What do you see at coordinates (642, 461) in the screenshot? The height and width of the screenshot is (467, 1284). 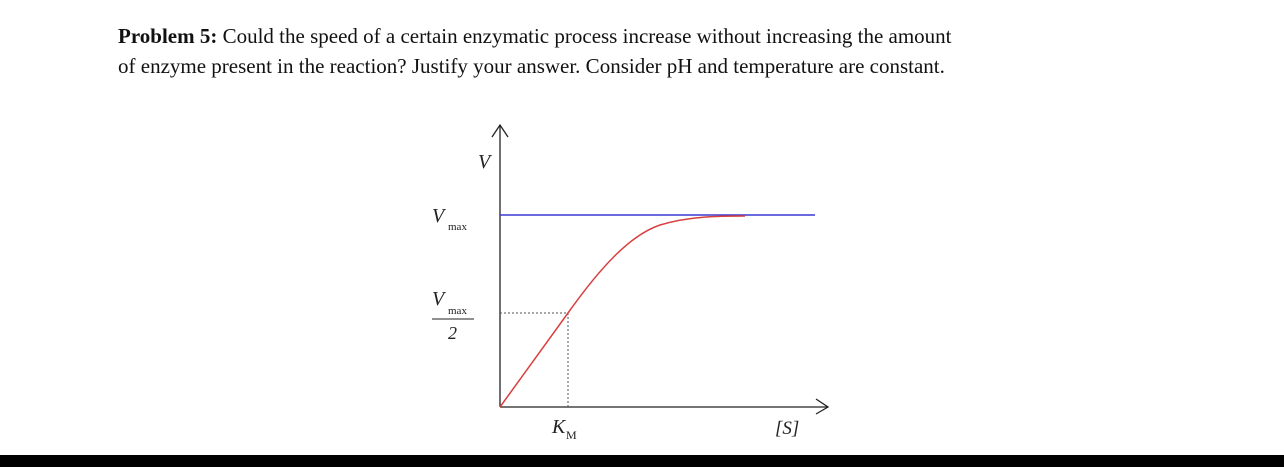 I see `bottom-bar` at bounding box center [642, 461].